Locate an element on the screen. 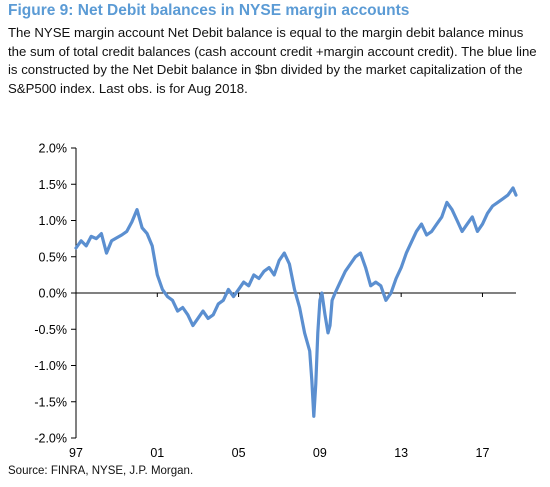  y-axis-ticks: 2.0% 1.5% 1.0% 0.5% 0.0% -0.5% -1.0% -1.5% -2.0% is located at coordinates (55, 294).